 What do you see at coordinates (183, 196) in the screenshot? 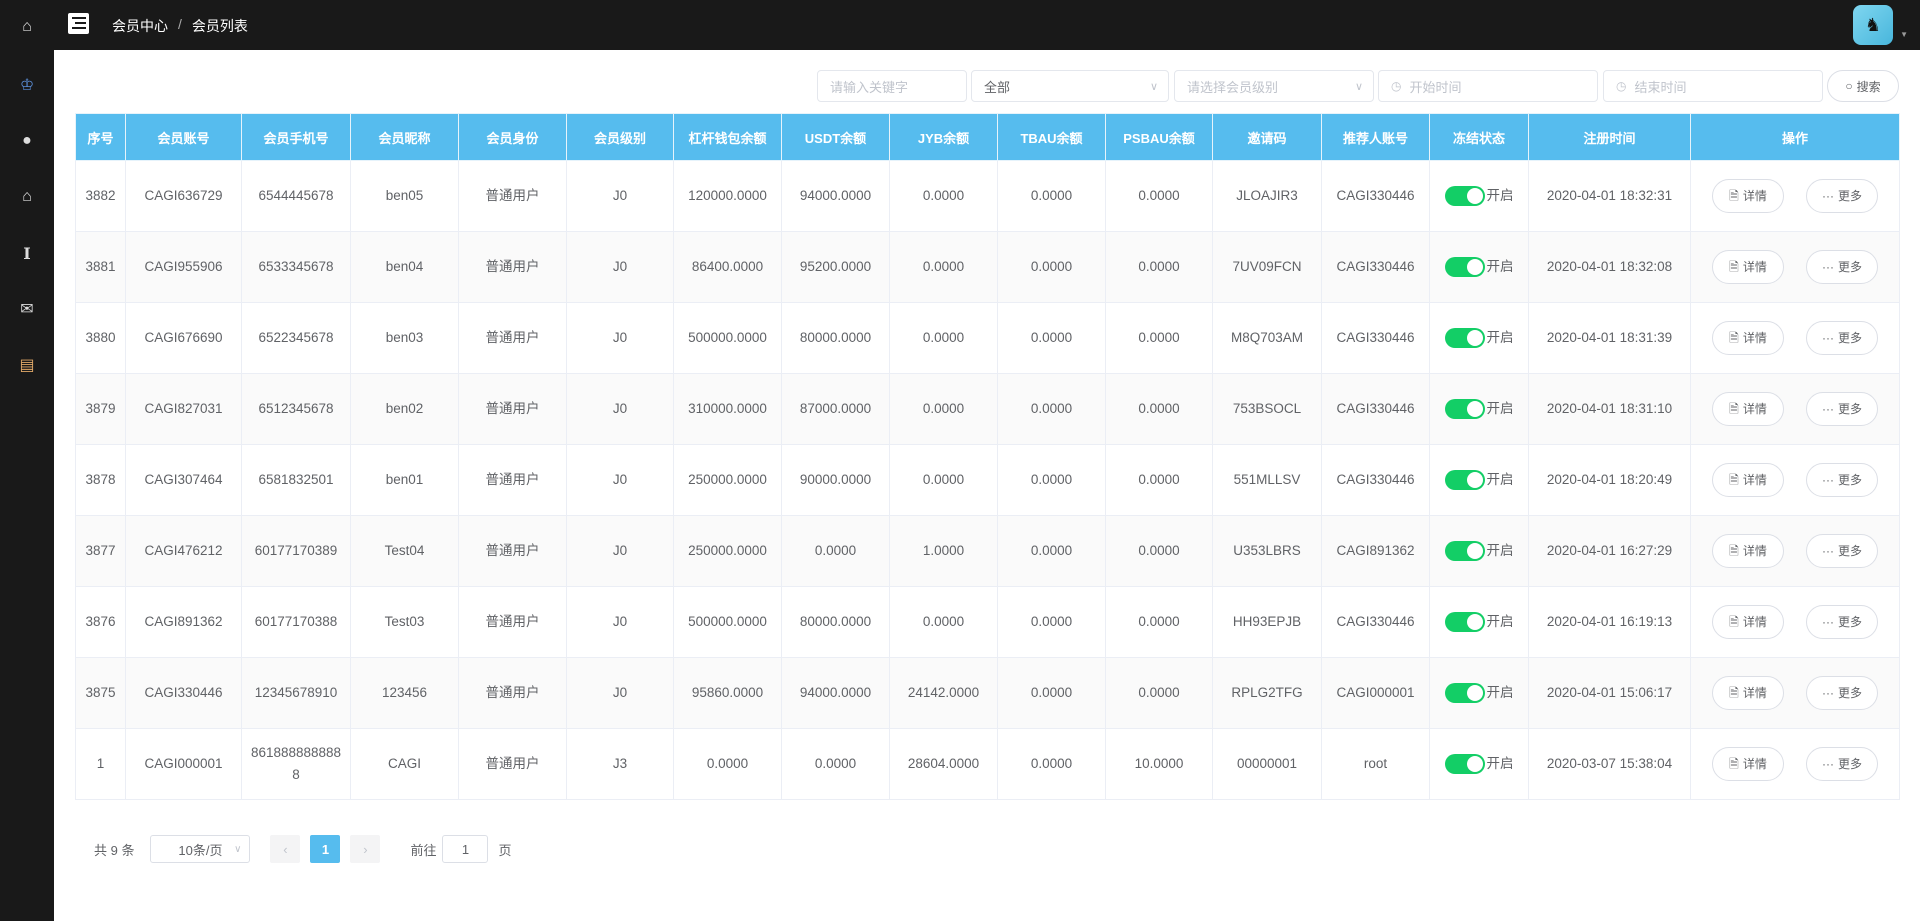
I see `account: CAGI636729` at bounding box center [183, 196].